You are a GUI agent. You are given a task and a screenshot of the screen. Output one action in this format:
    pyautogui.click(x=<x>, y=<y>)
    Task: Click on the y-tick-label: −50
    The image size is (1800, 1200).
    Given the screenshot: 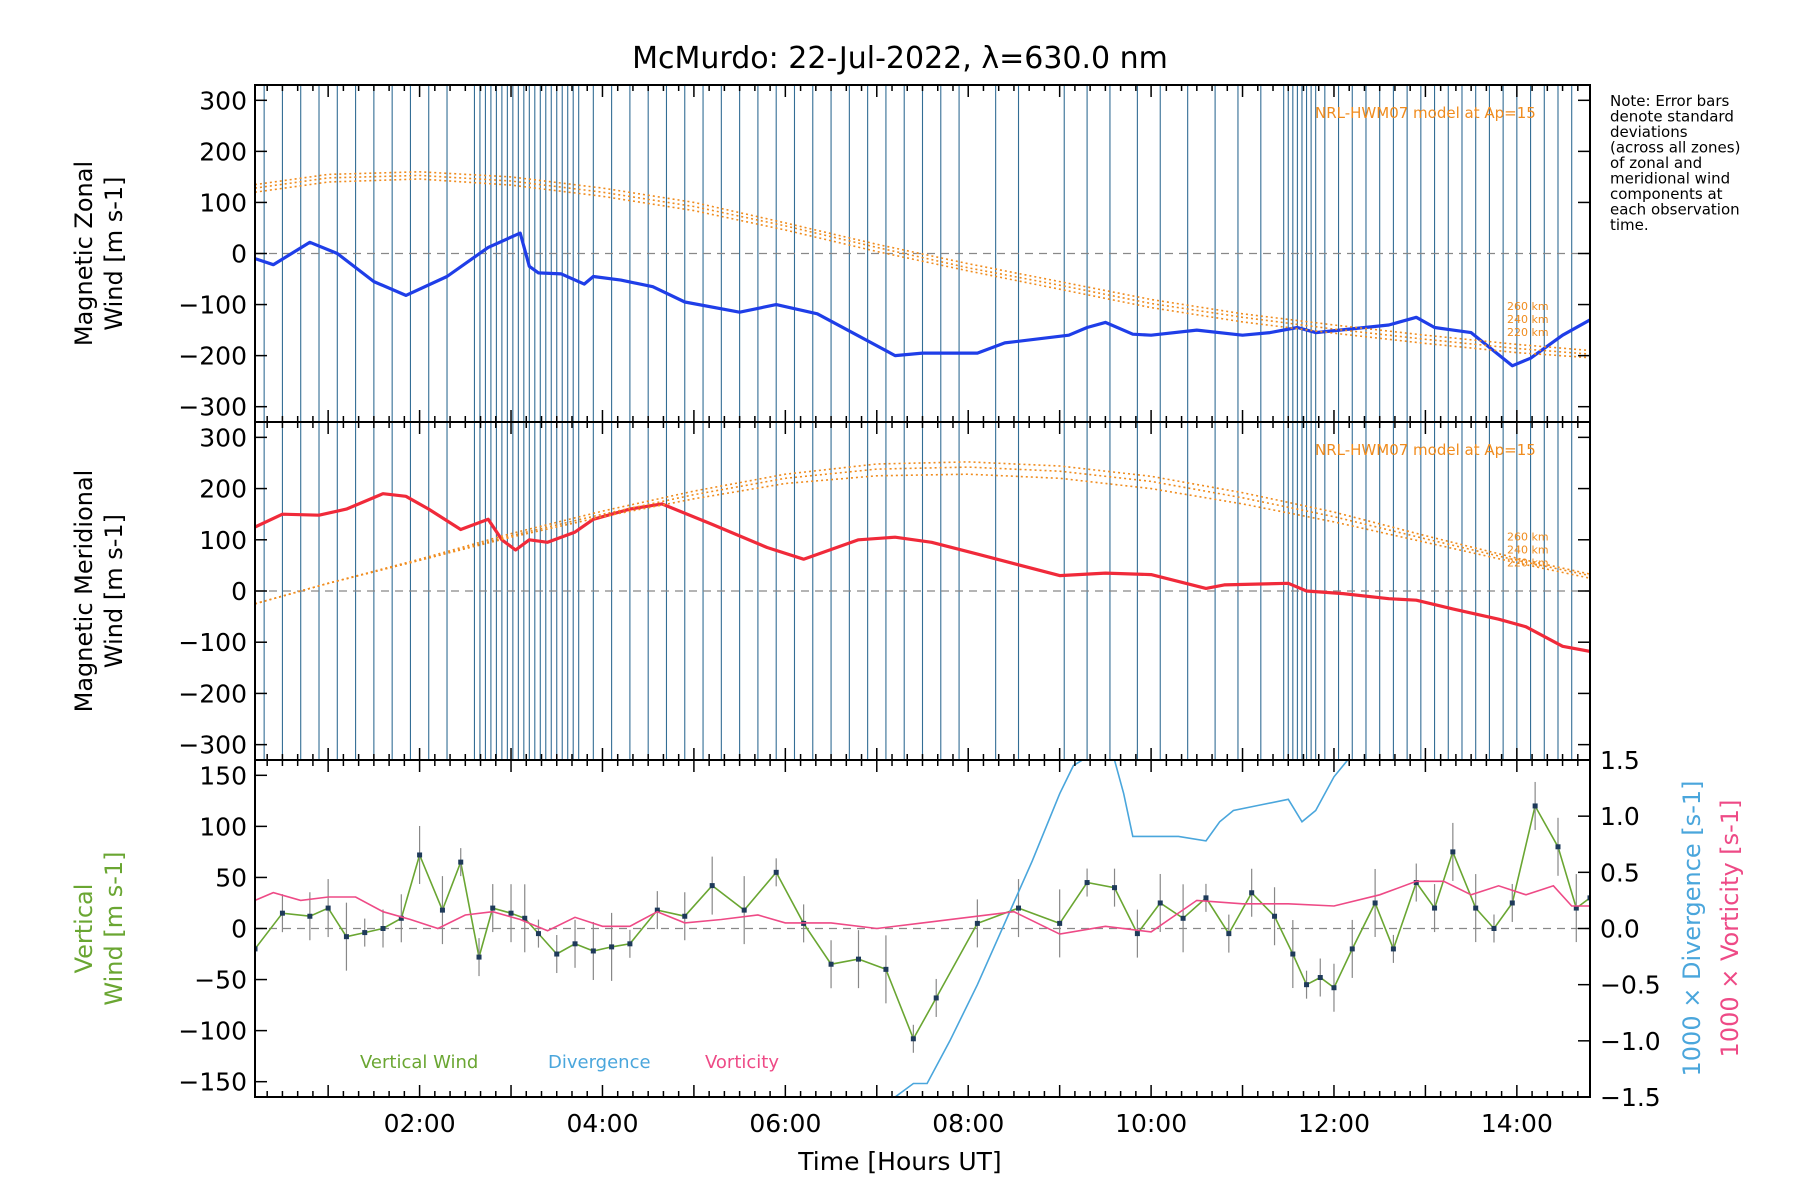 What is the action you would take?
    pyautogui.click(x=220, y=980)
    